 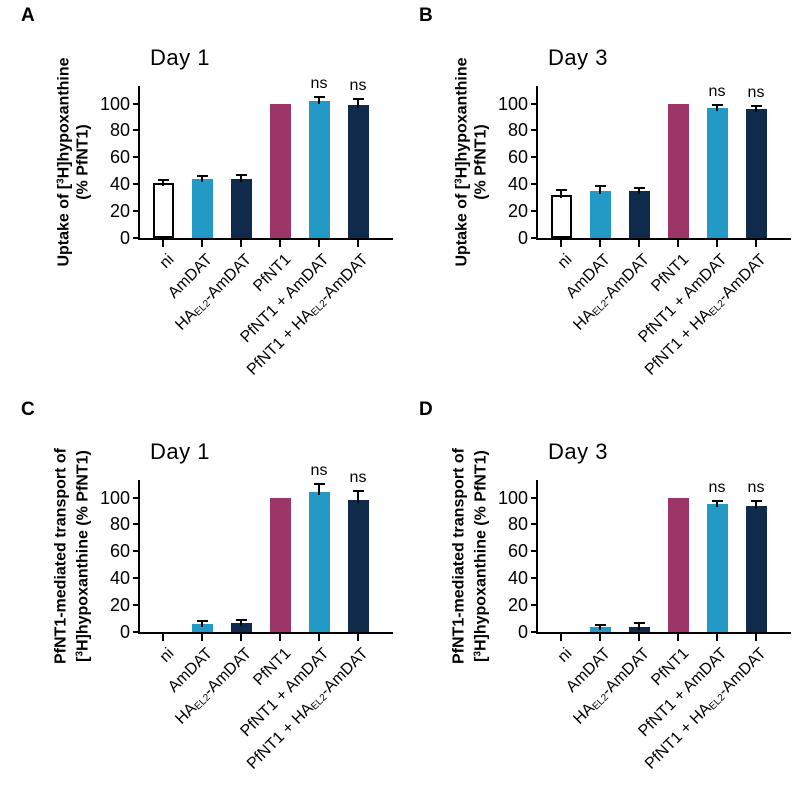 I want to click on y-axis-label-line2: (% PfNT1), so click(x=83, y=162).